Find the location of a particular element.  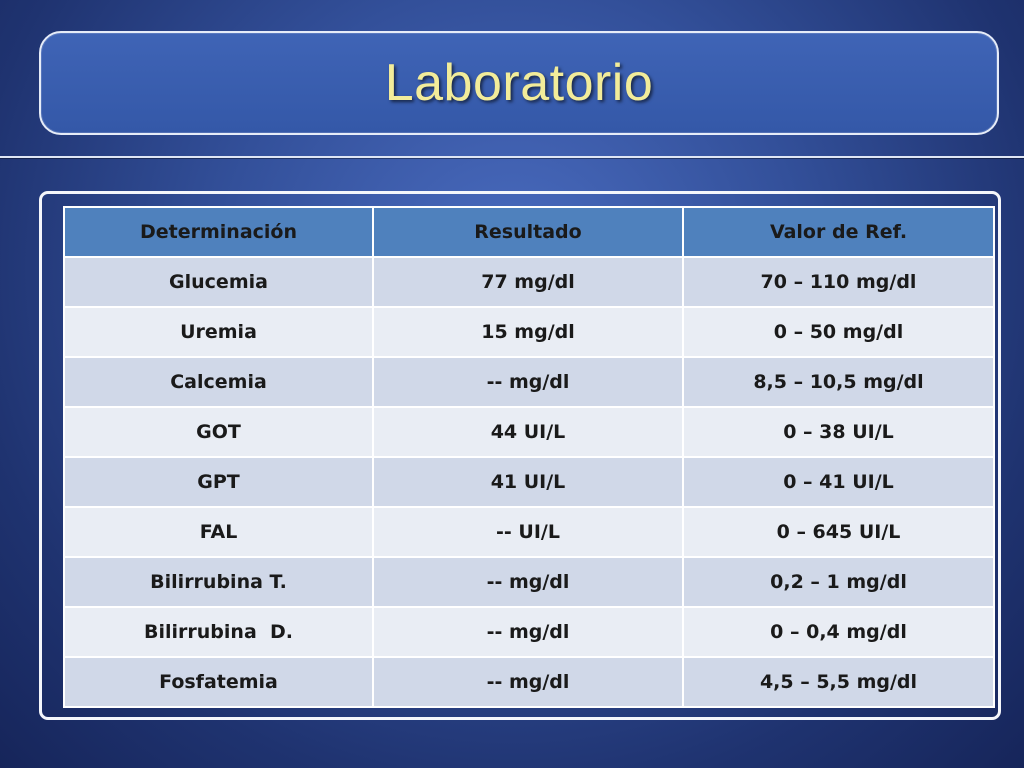

cell-determinacion: Calcemia is located at coordinates (218, 382).